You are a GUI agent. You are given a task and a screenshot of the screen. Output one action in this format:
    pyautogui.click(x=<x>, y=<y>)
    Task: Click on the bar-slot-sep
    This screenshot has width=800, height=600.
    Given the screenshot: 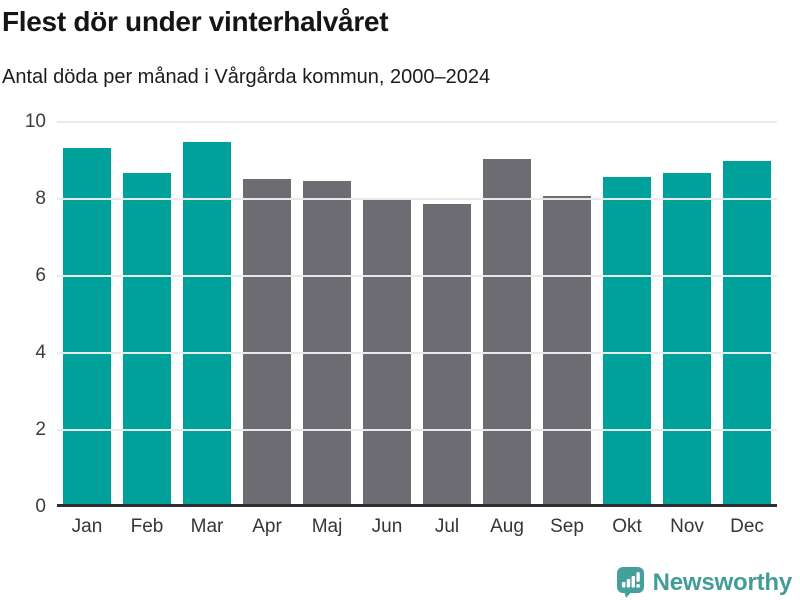 What is the action you would take?
    pyautogui.click(x=567, y=313)
    